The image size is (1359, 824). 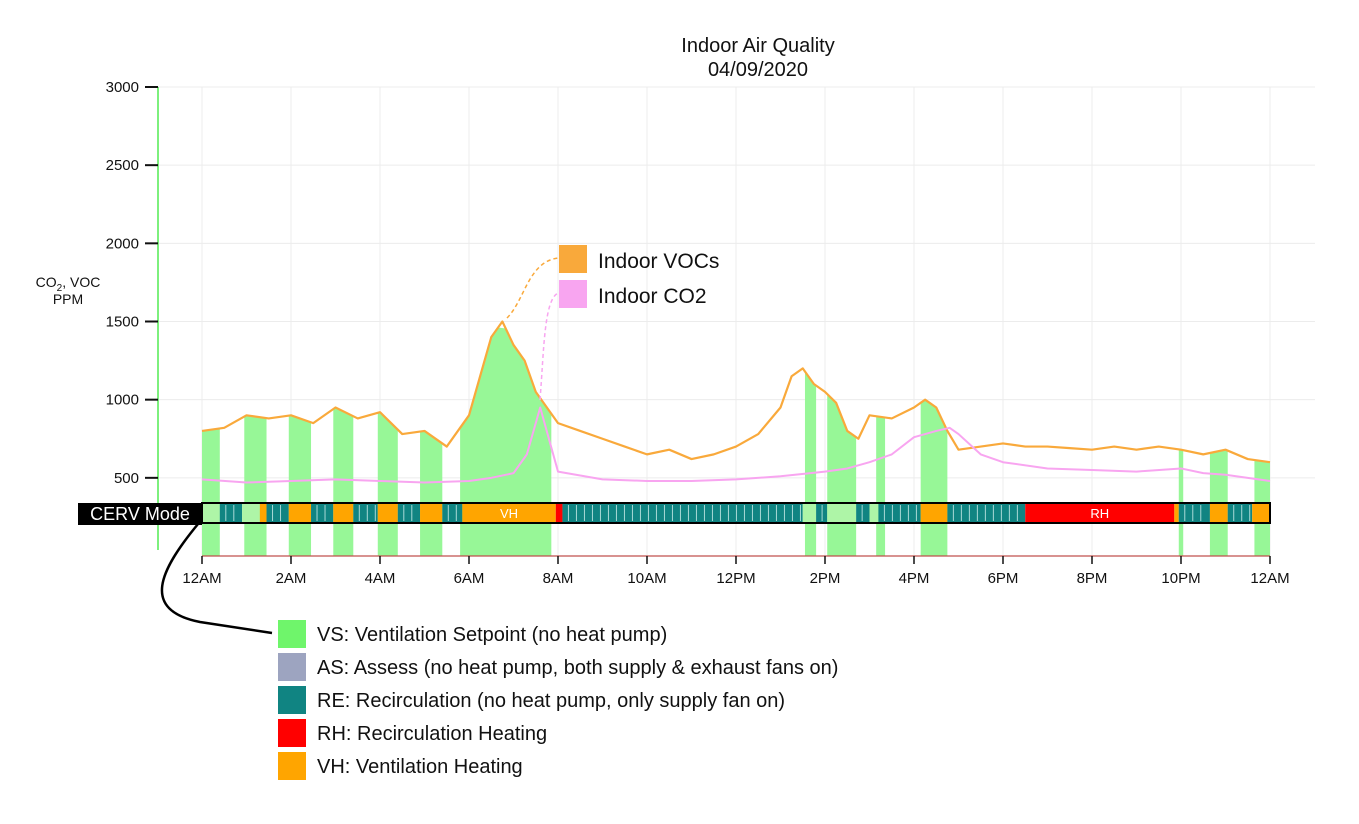 What do you see at coordinates (122, 243) in the screenshot?
I see `y-tick-label: 2000` at bounding box center [122, 243].